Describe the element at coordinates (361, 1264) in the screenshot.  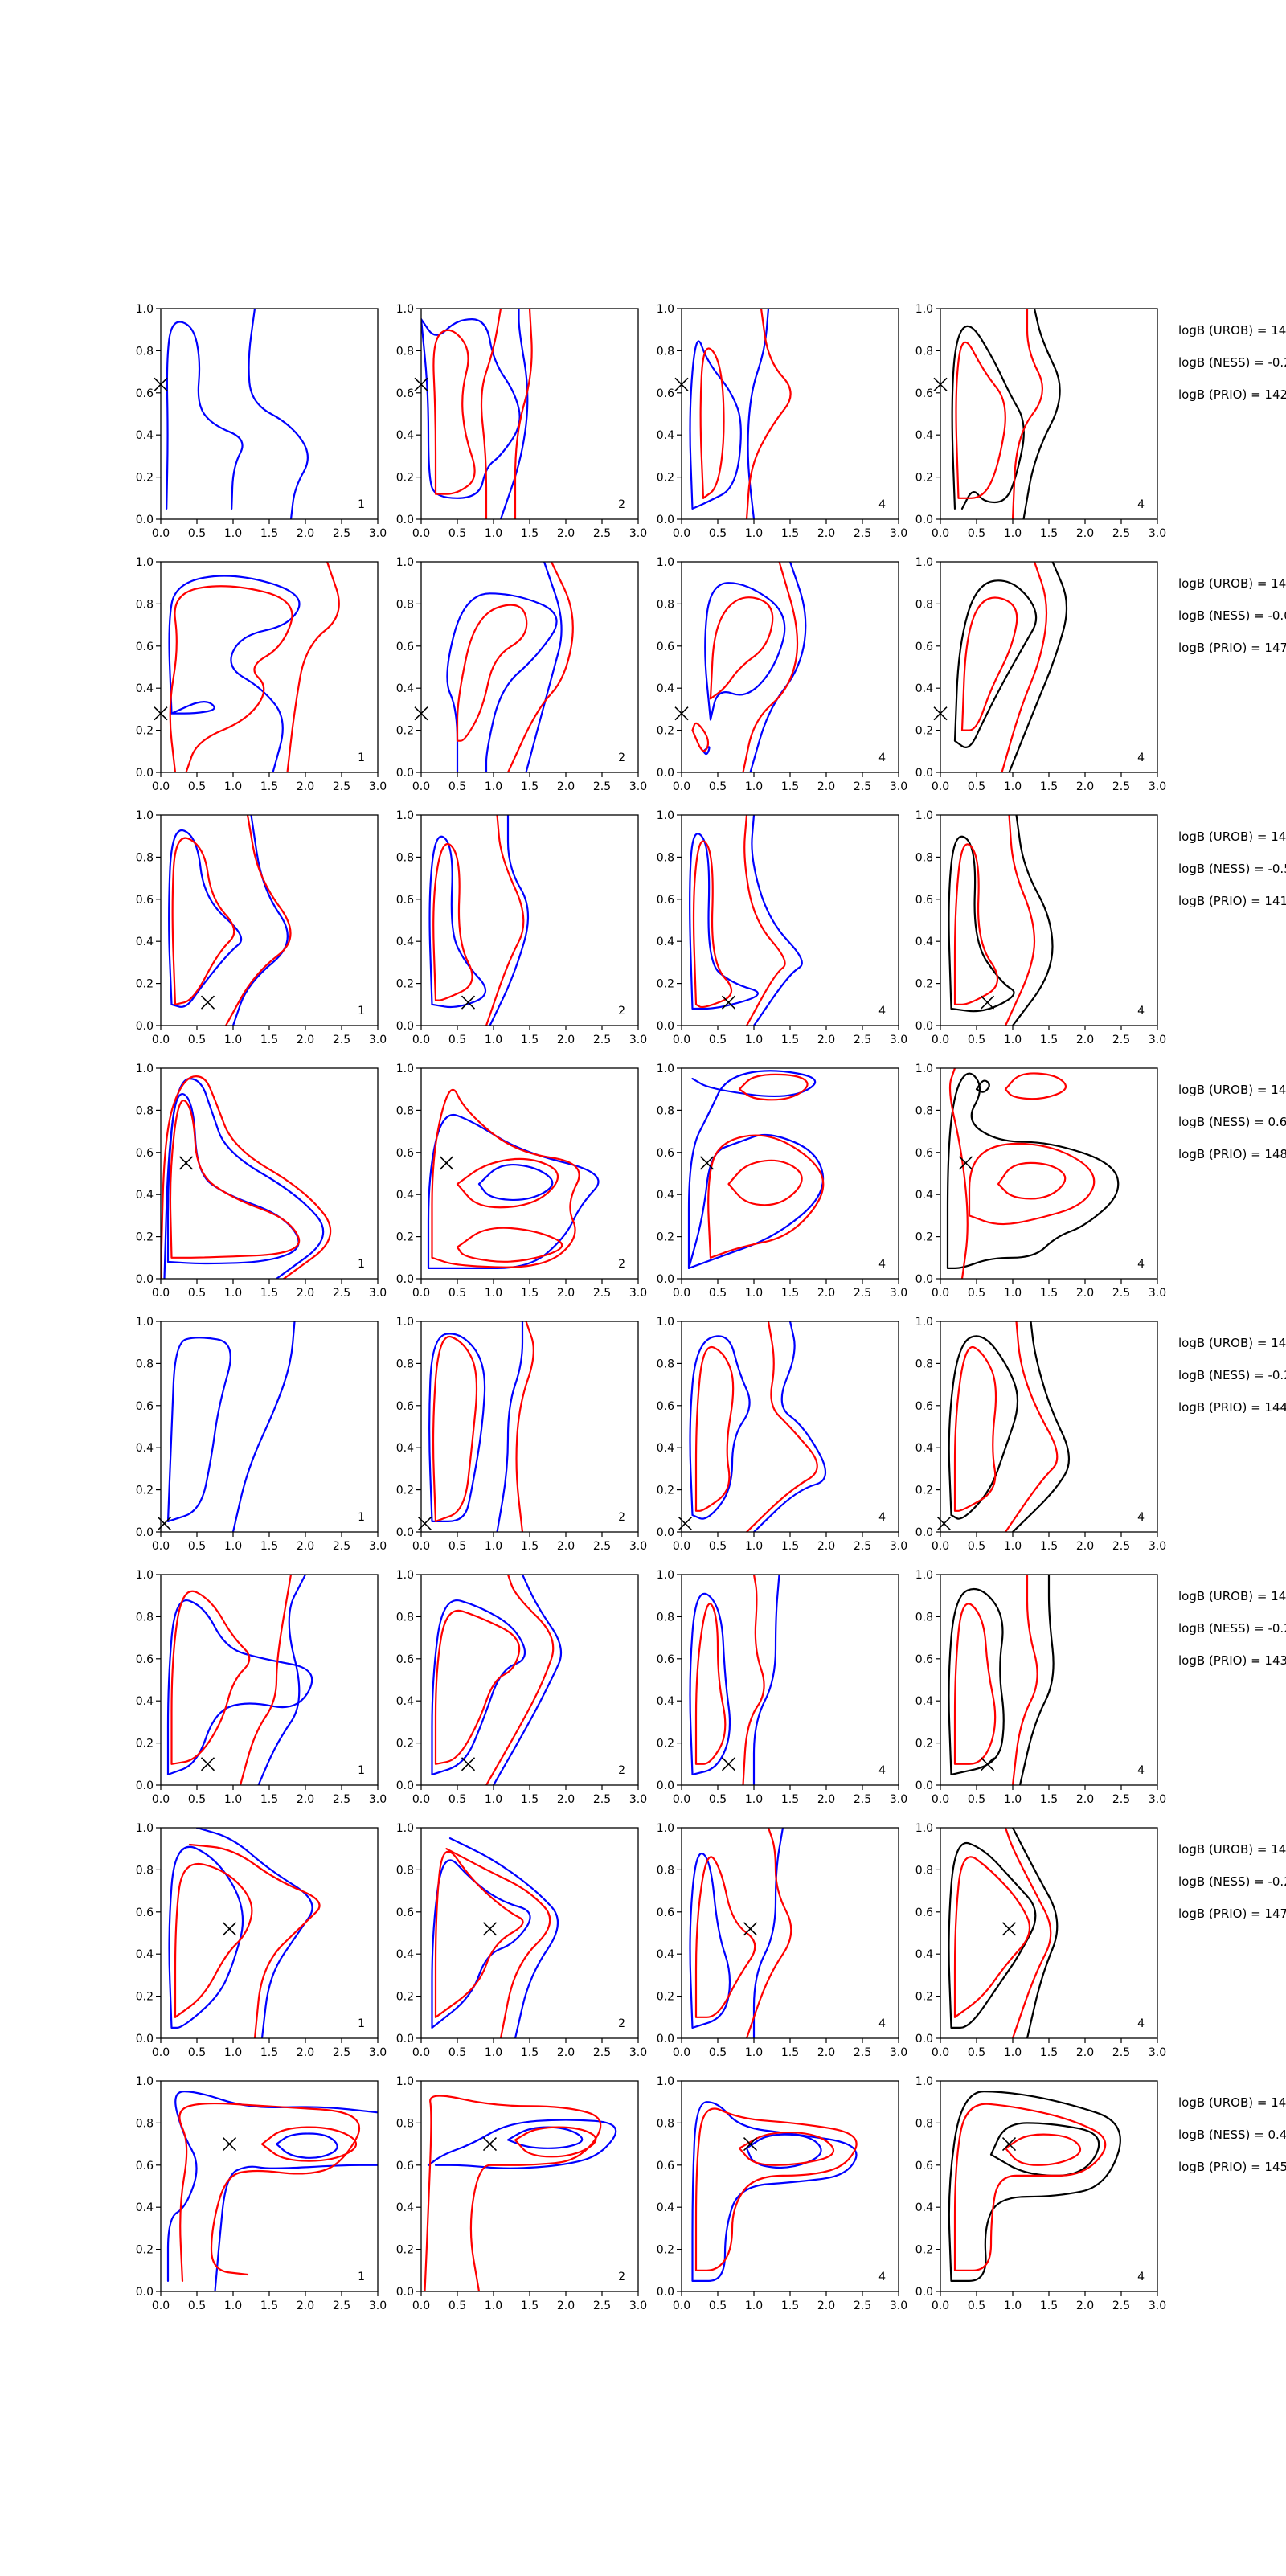
I see `panel-number-label: 1` at that location.